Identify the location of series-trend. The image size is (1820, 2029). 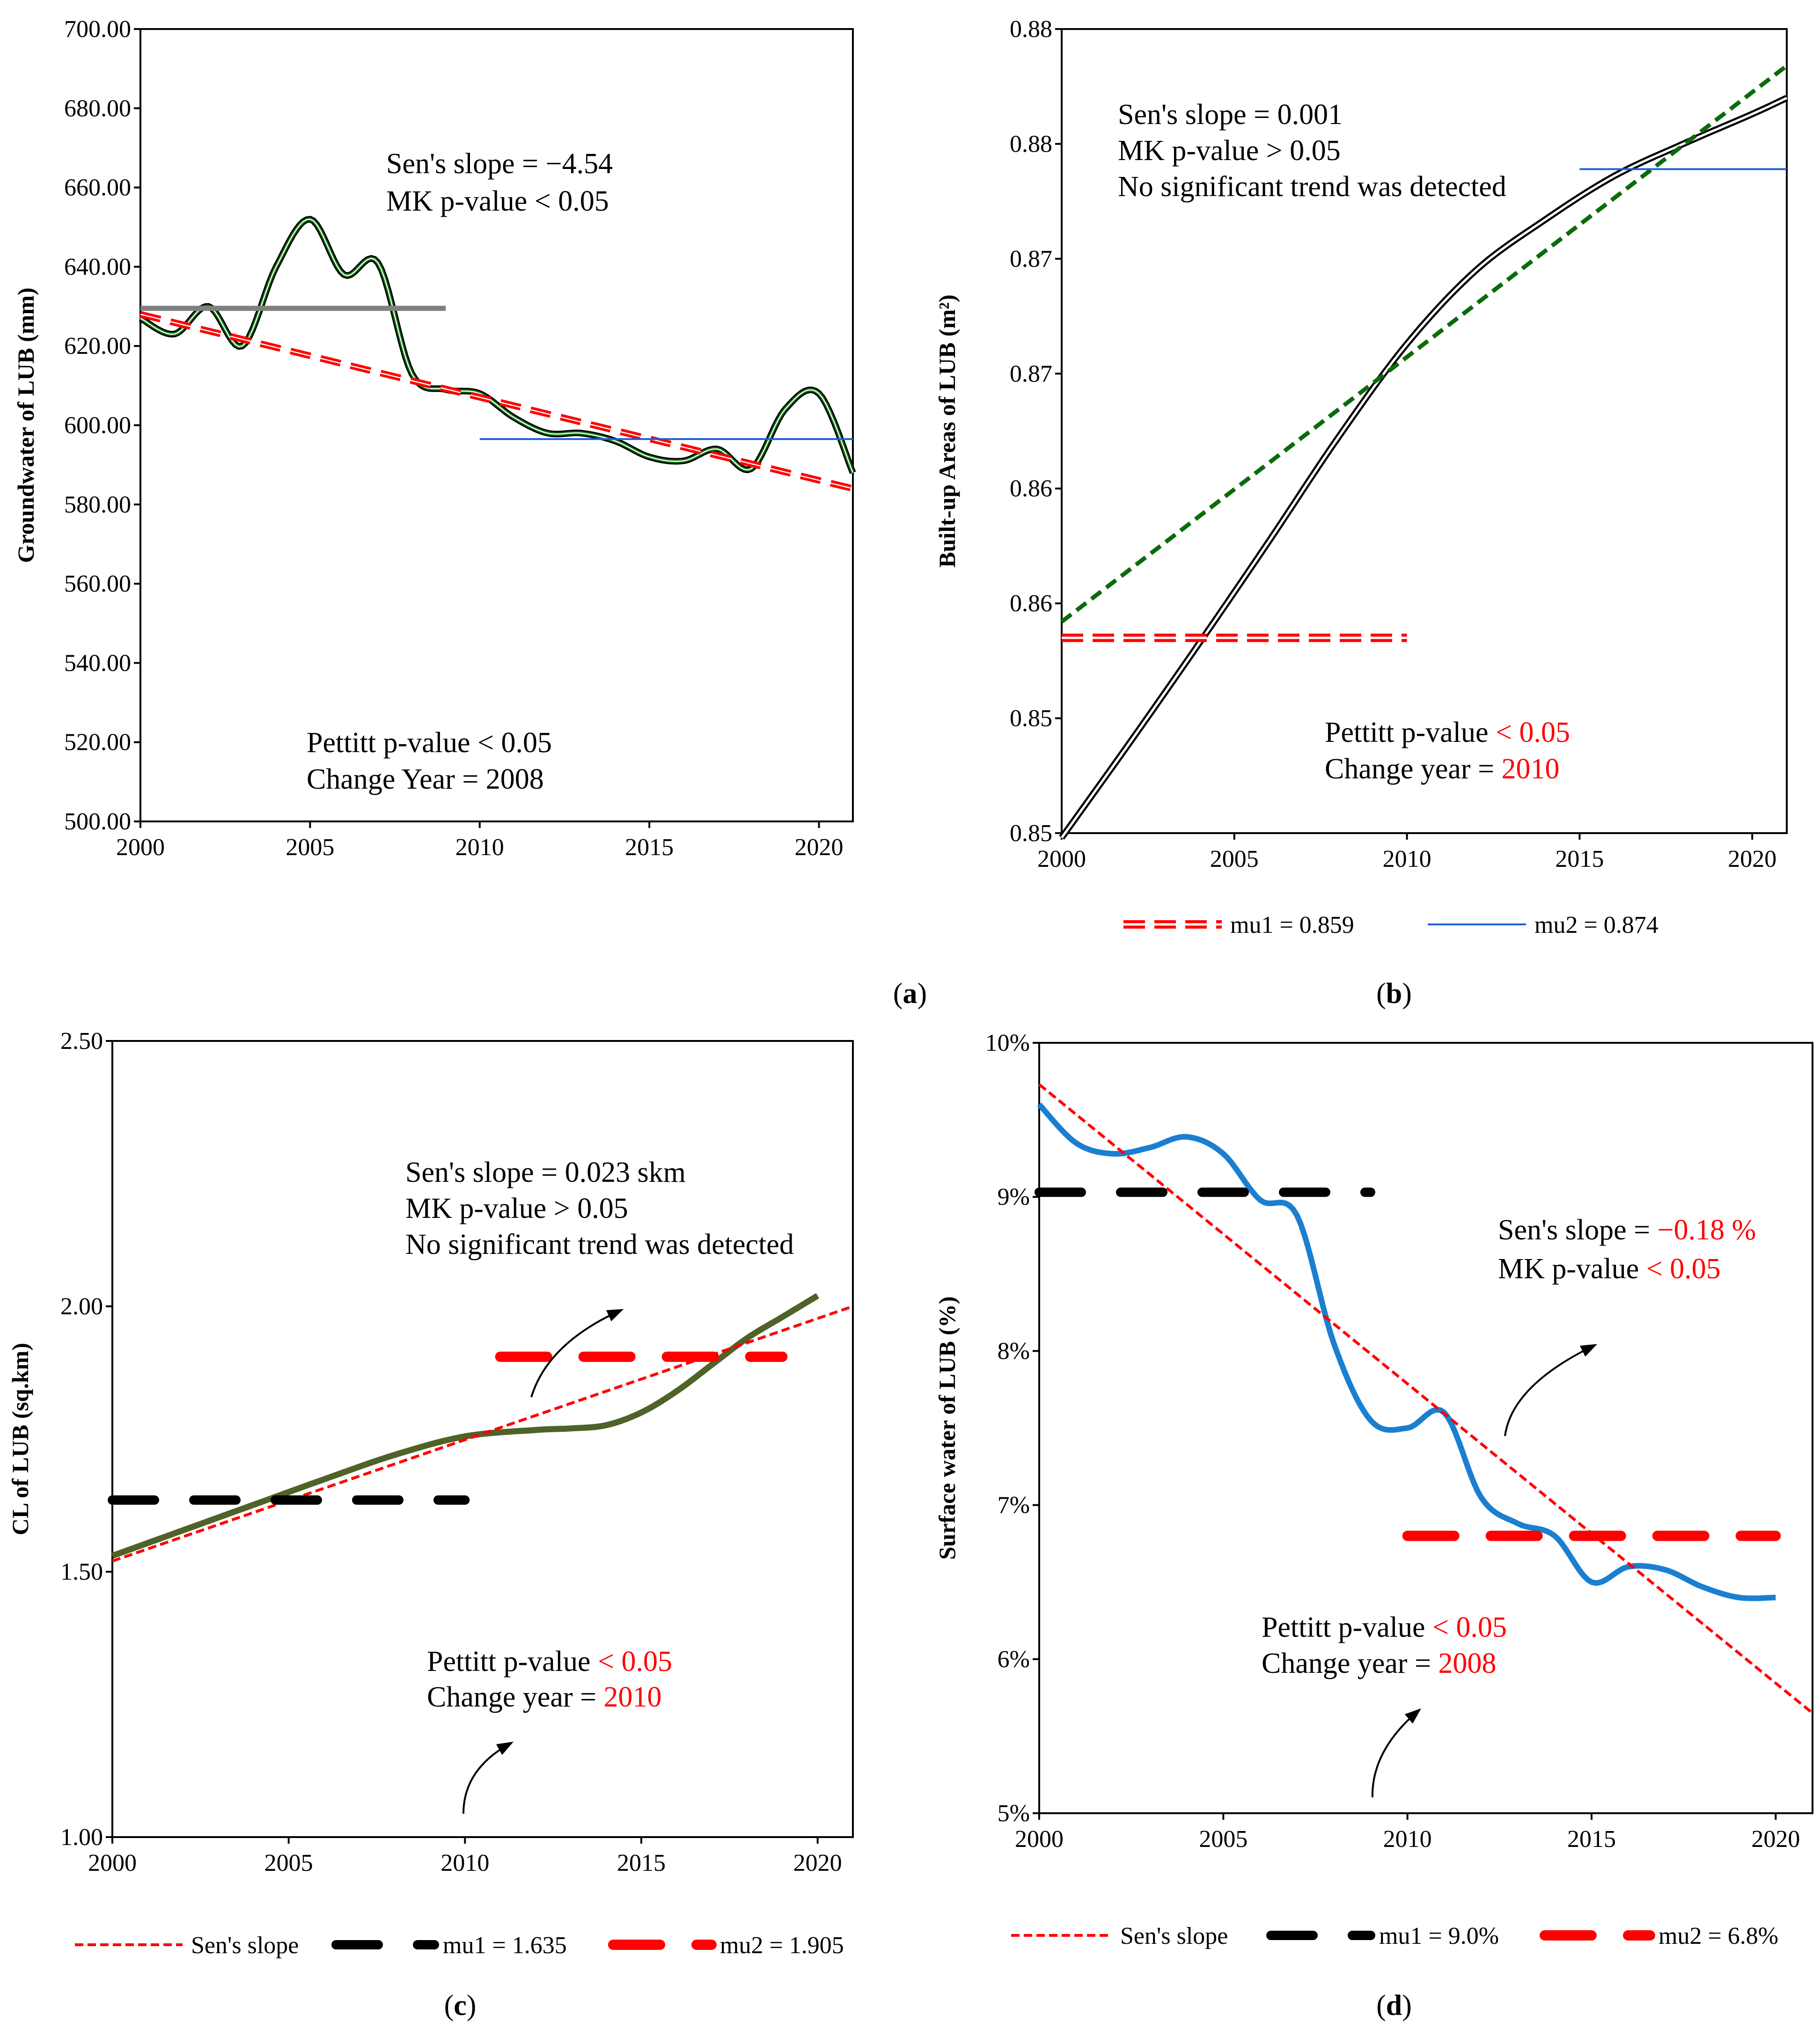
(1424, 343).